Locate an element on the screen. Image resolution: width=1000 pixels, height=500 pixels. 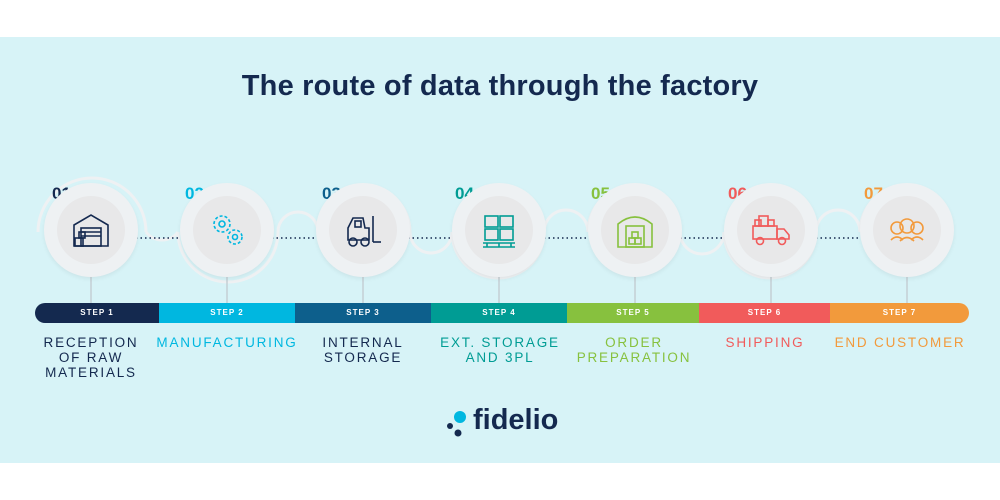
pallet-boxes-icon is located at coordinates (499, 231).